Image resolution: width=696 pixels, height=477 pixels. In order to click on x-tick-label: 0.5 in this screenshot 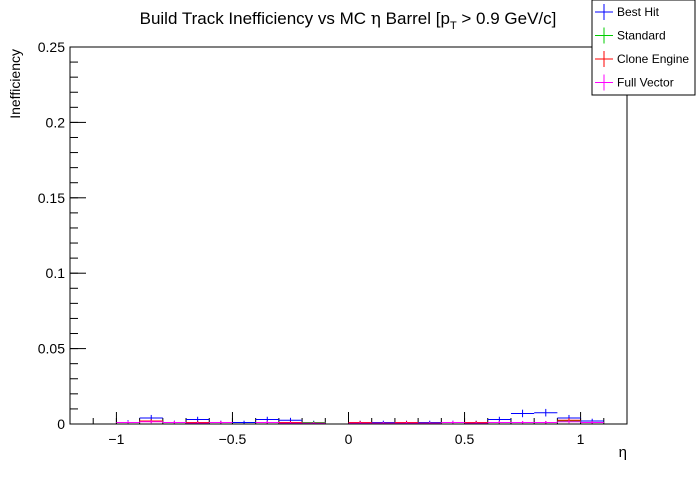, I will do `click(465, 439)`.